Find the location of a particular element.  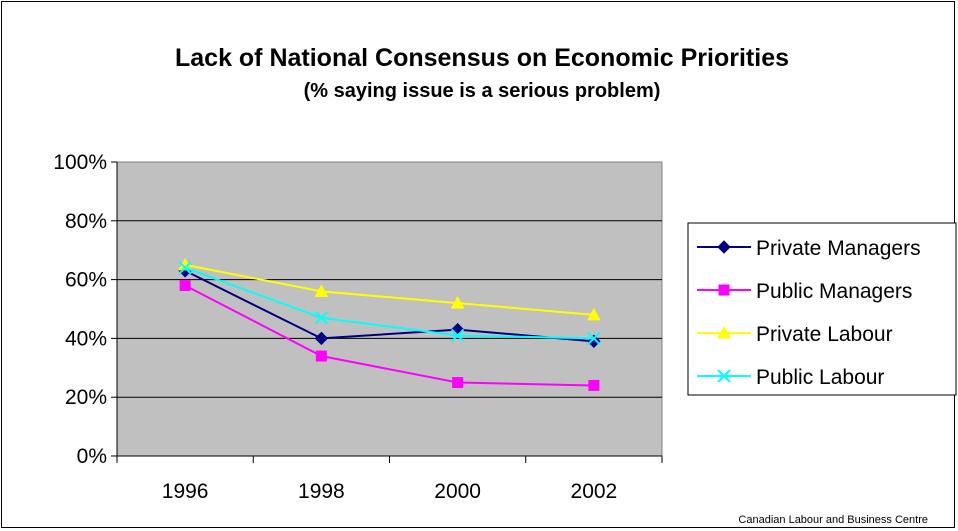

x-tick-label: 2002 is located at coordinates (594, 491).